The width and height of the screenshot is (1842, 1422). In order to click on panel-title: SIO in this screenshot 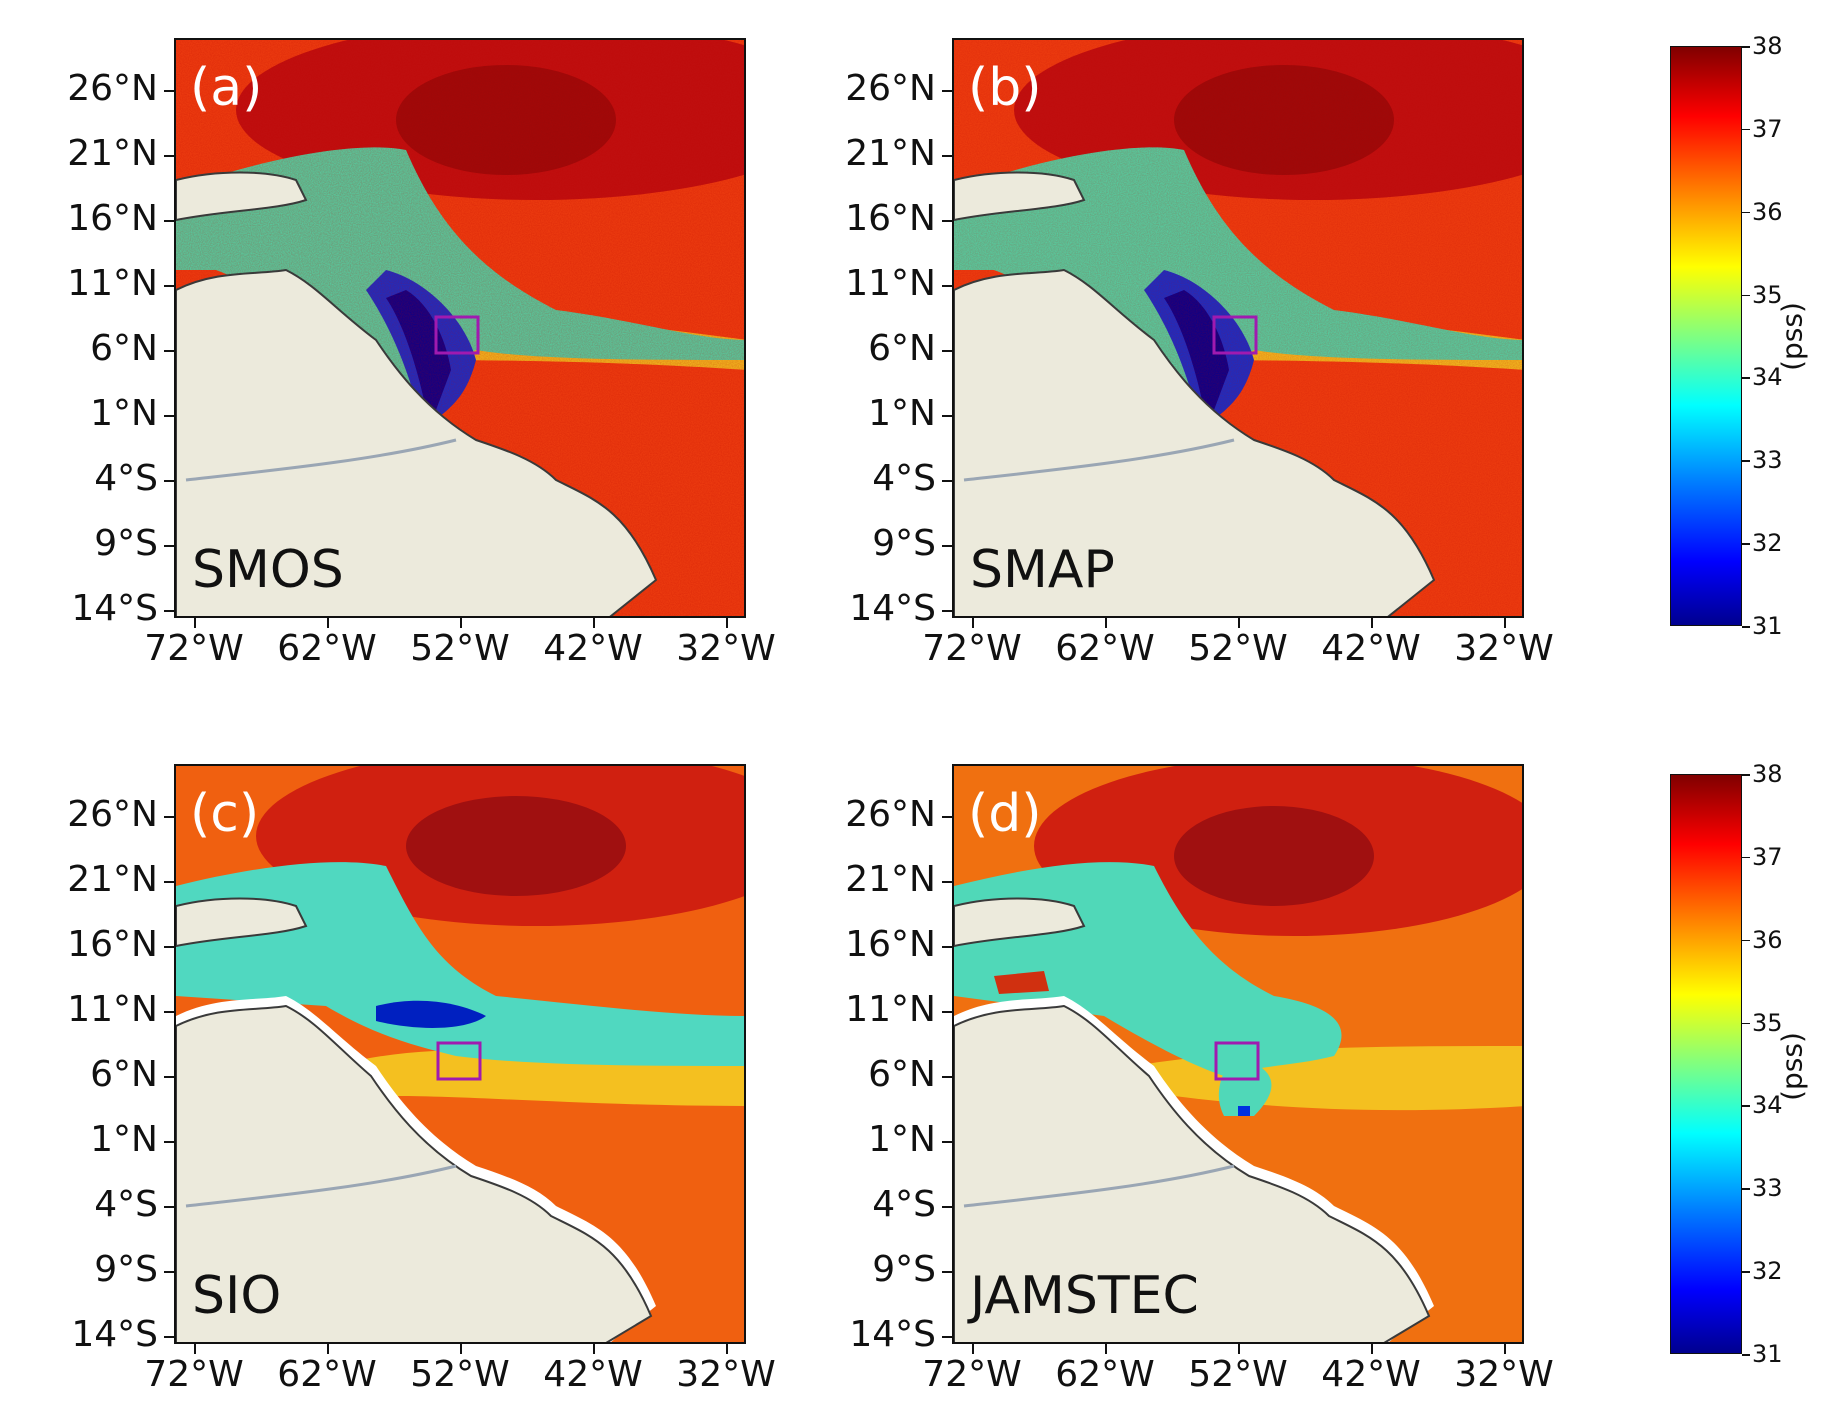, I will do `click(237, 1296)`.